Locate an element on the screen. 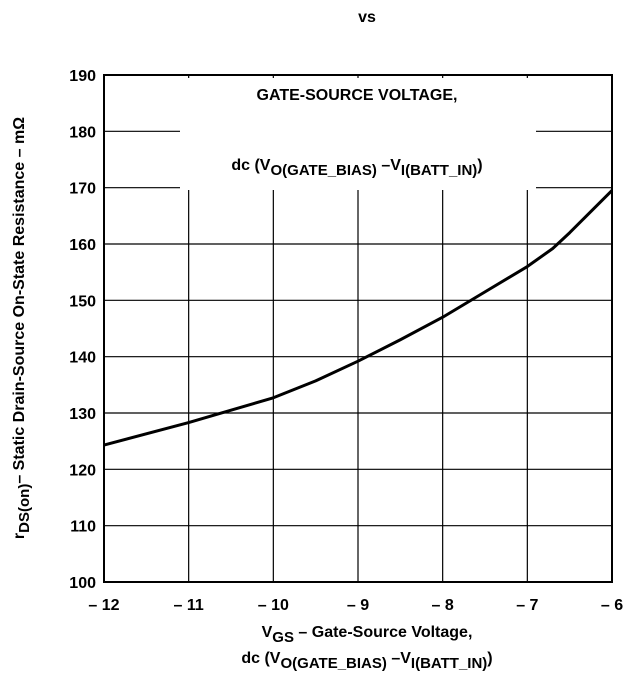  annotation: dc (VO(GATE_BIAS) –VI(BATT_IN)) is located at coordinates (356, 168).